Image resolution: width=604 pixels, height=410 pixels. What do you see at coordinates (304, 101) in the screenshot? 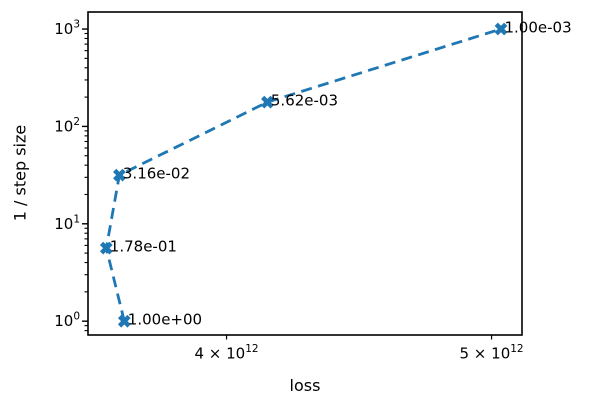
I see `point-annotation: 5.62e-03` at bounding box center [304, 101].